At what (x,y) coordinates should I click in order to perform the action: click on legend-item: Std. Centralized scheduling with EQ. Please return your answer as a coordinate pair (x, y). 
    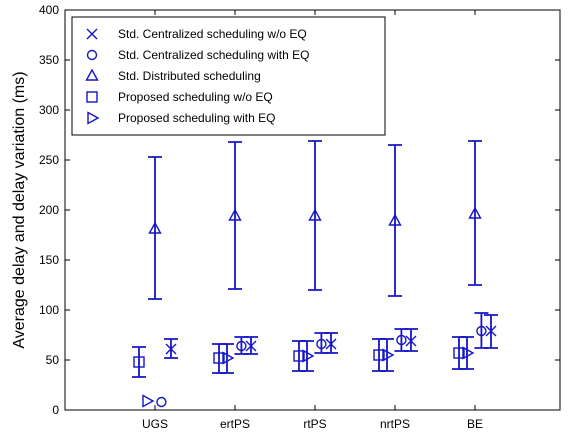
    Looking at the image, I should click on (197, 55).